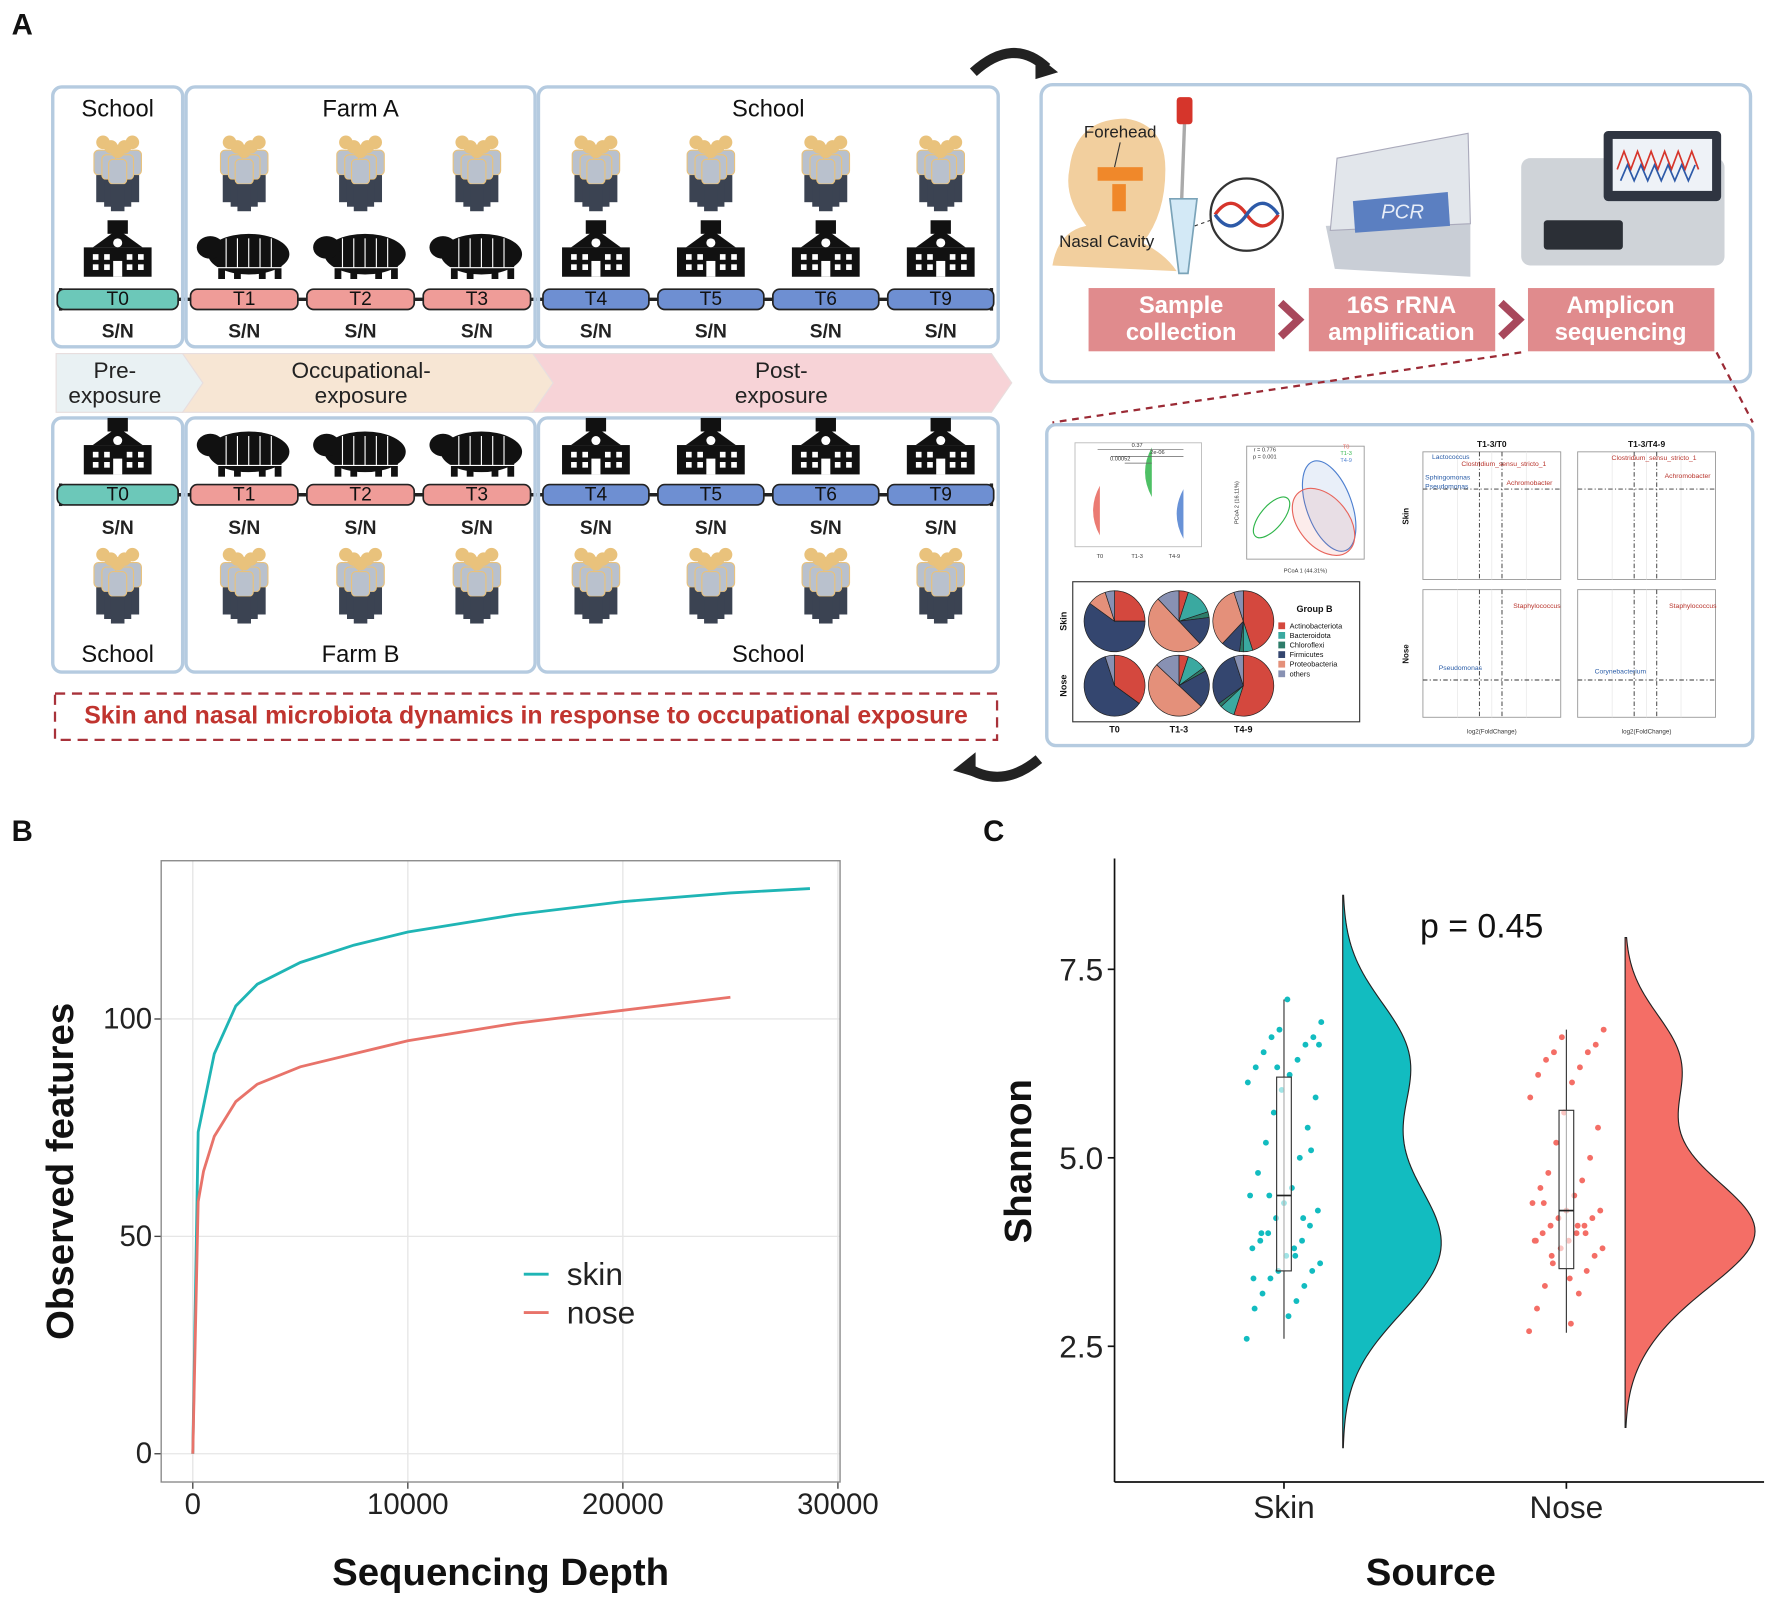 The width and height of the screenshot is (1775, 1604). I want to click on phase-label: exposure, so click(361, 395).